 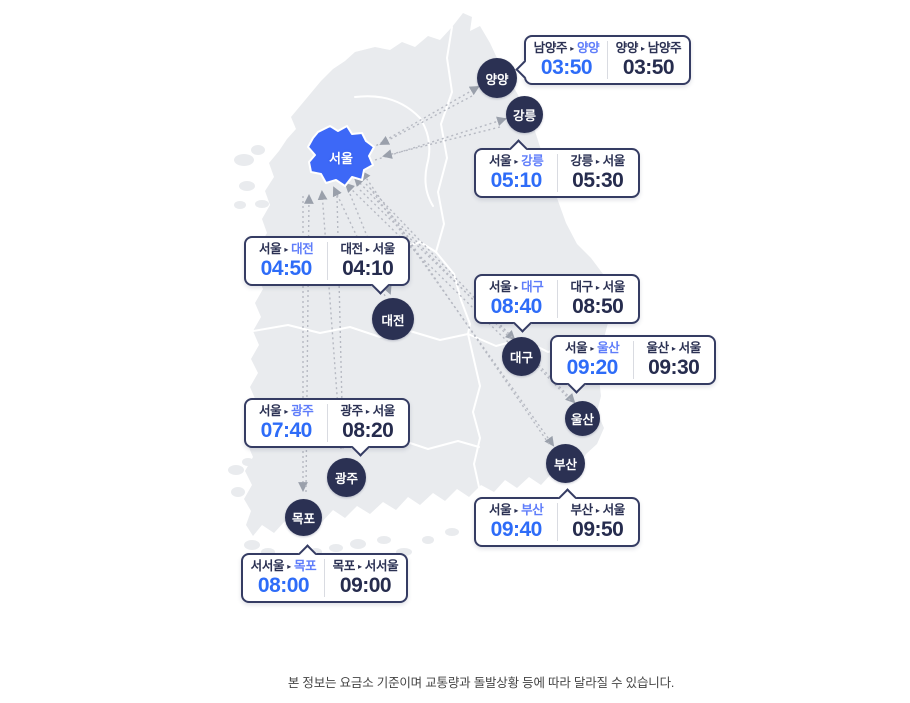 What do you see at coordinates (598, 180) in the screenshot?
I see `travel-time: 05:30` at bounding box center [598, 180].